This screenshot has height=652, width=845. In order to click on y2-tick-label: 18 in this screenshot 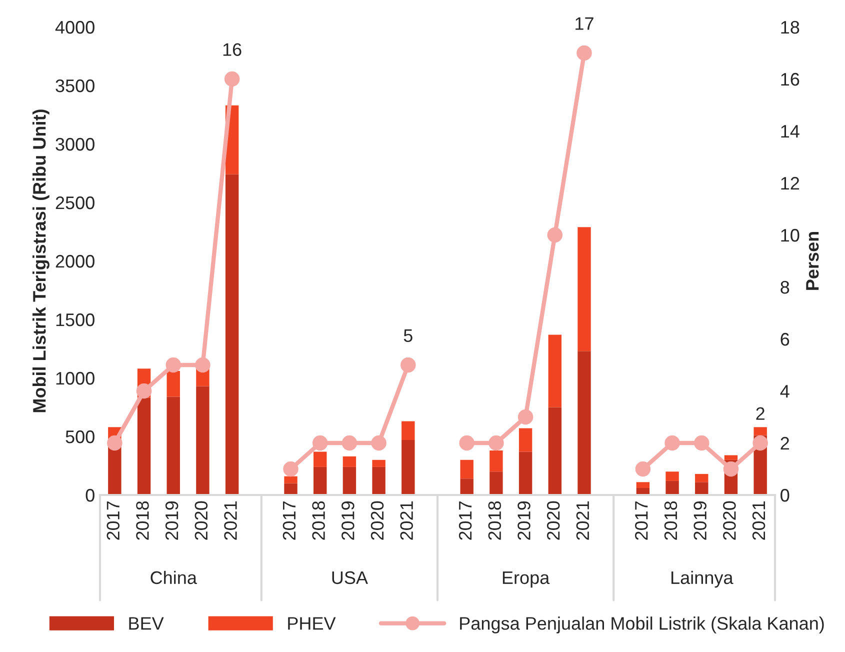, I will do `click(790, 27)`.